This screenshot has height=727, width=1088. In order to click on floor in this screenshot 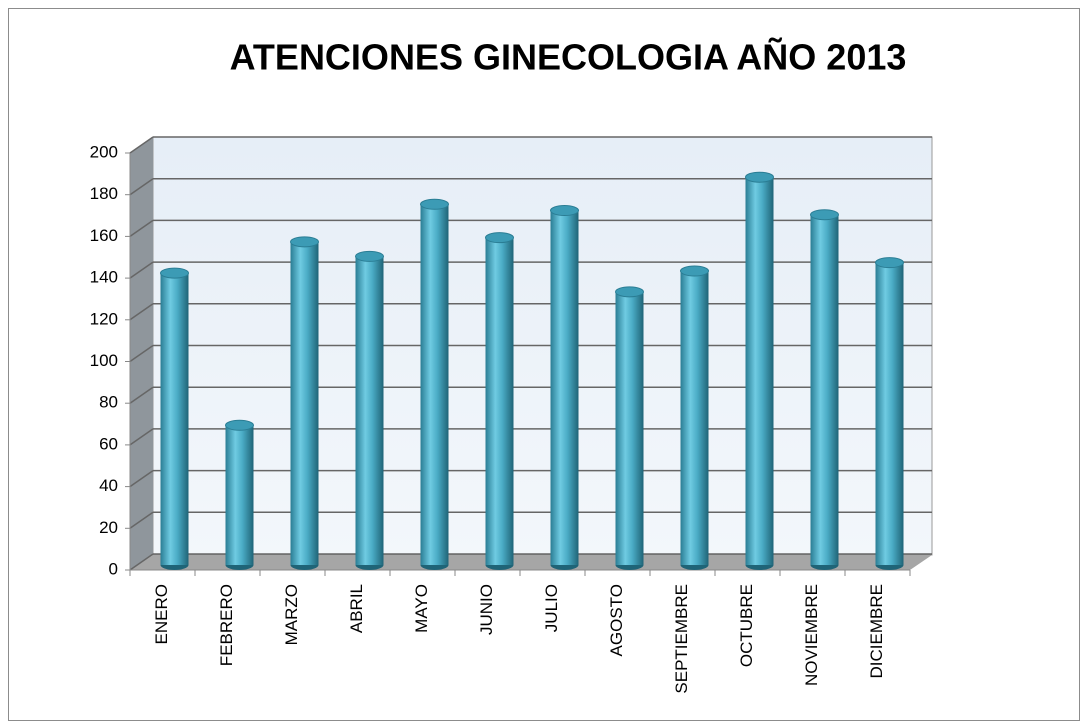, I will do `click(531, 562)`.